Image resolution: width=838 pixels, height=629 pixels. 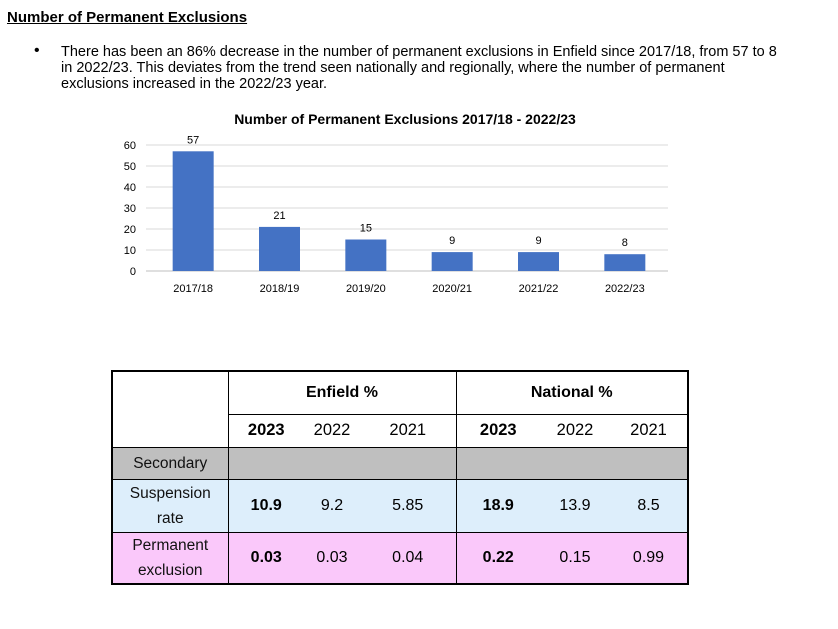 I want to click on national-2021-suspension: 8.5, so click(x=649, y=505).